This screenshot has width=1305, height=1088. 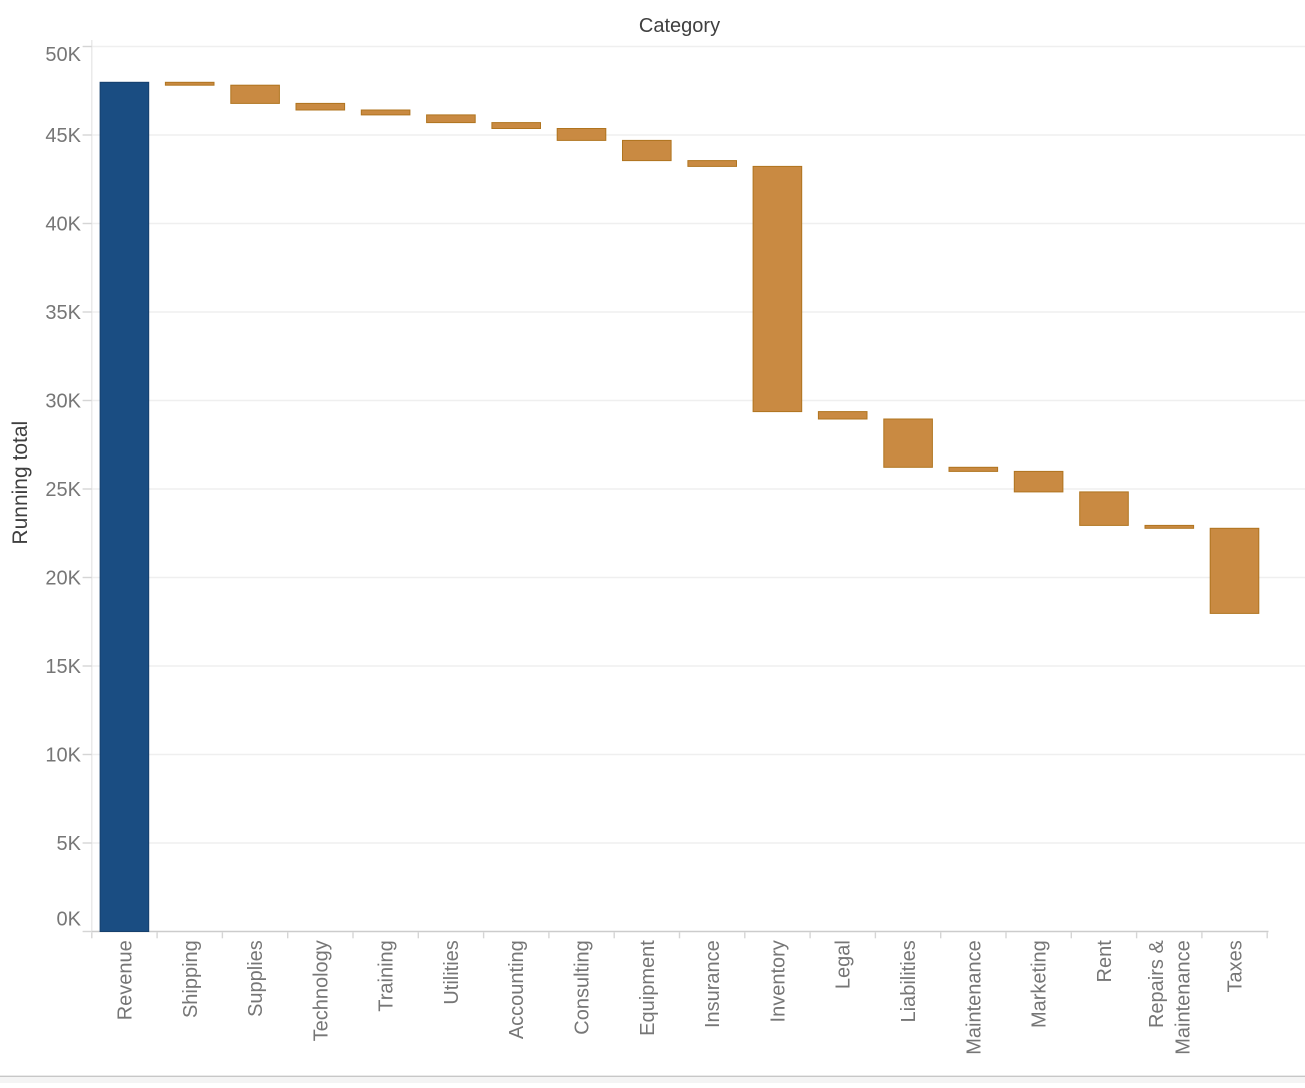 I want to click on svg-text: 45K, so click(x=63, y=136).